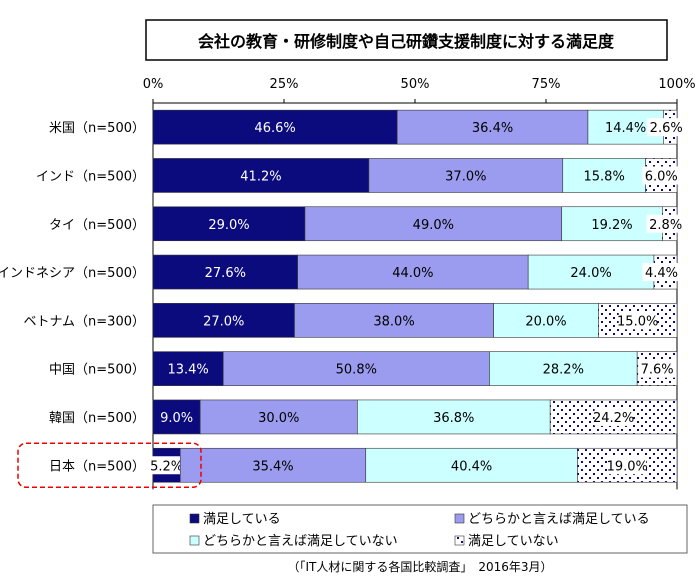  I want to click on legend-label: 満足している, so click(242, 519).